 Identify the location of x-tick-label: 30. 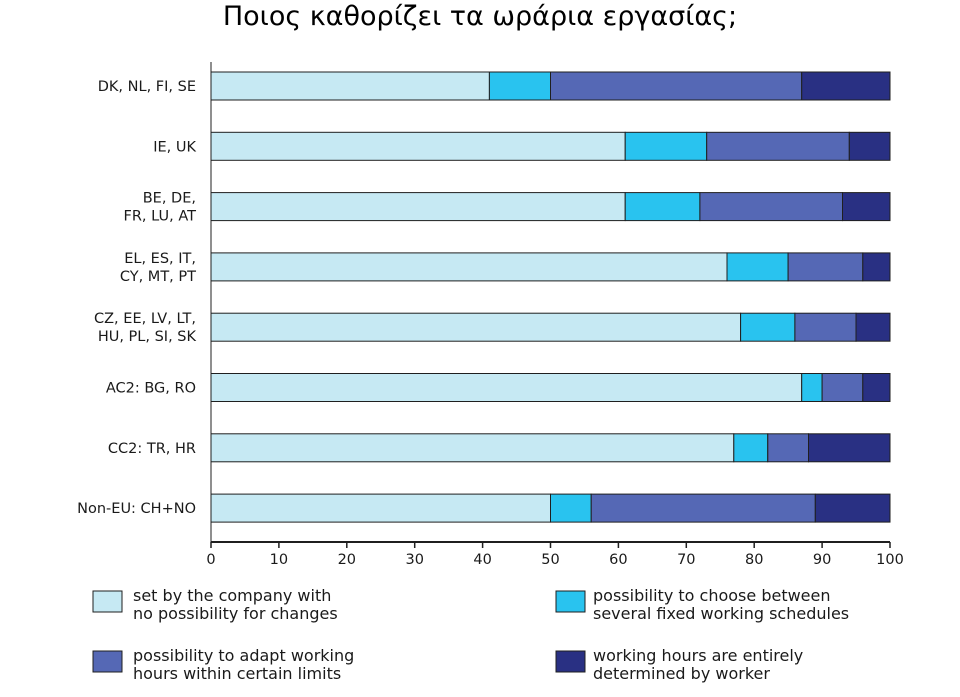
(414, 560).